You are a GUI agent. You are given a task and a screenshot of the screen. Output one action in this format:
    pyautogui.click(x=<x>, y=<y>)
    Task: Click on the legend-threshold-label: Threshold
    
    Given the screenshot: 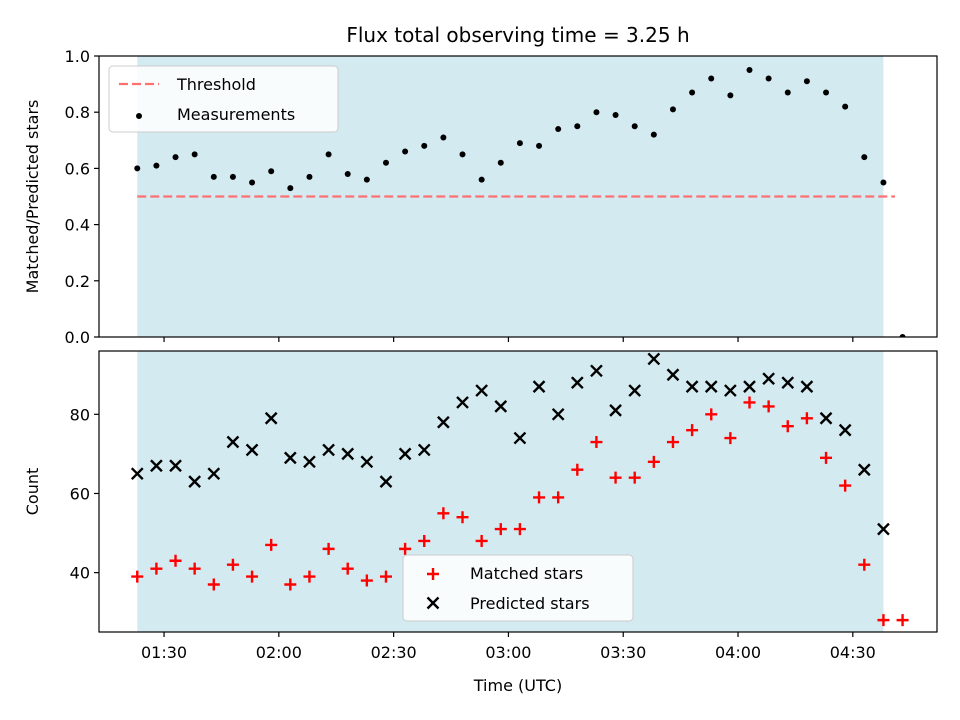 What is the action you would take?
    pyautogui.click(x=216, y=84)
    